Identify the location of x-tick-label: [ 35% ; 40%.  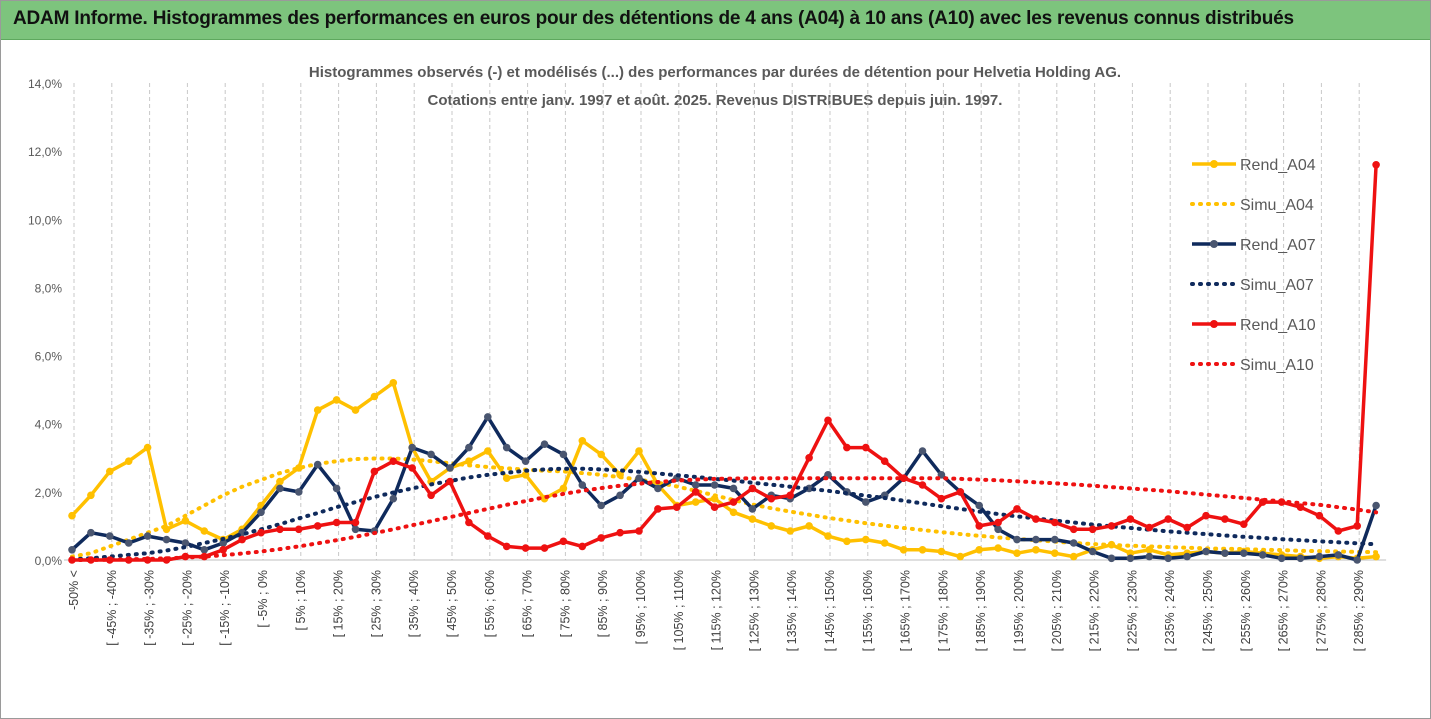
(414, 603).